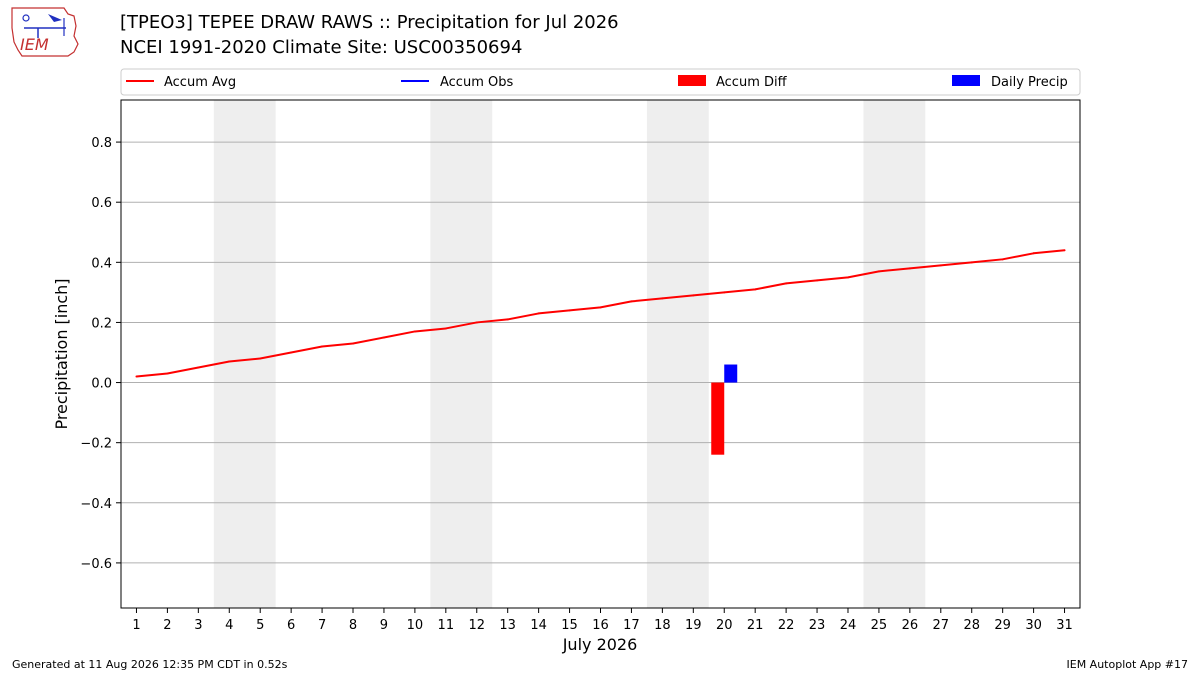  I want to click on y-tick-label: −0.2, so click(96, 444).